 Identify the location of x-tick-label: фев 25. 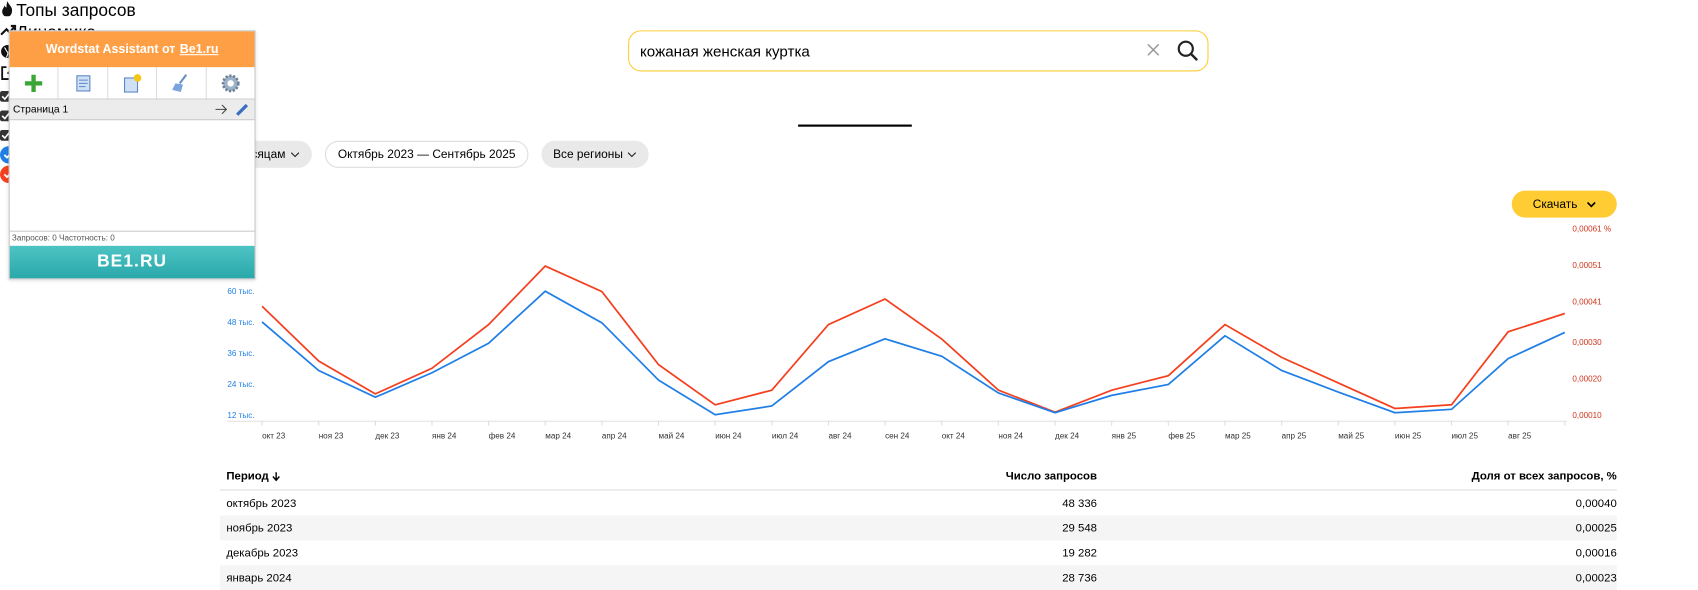
(1181, 436).